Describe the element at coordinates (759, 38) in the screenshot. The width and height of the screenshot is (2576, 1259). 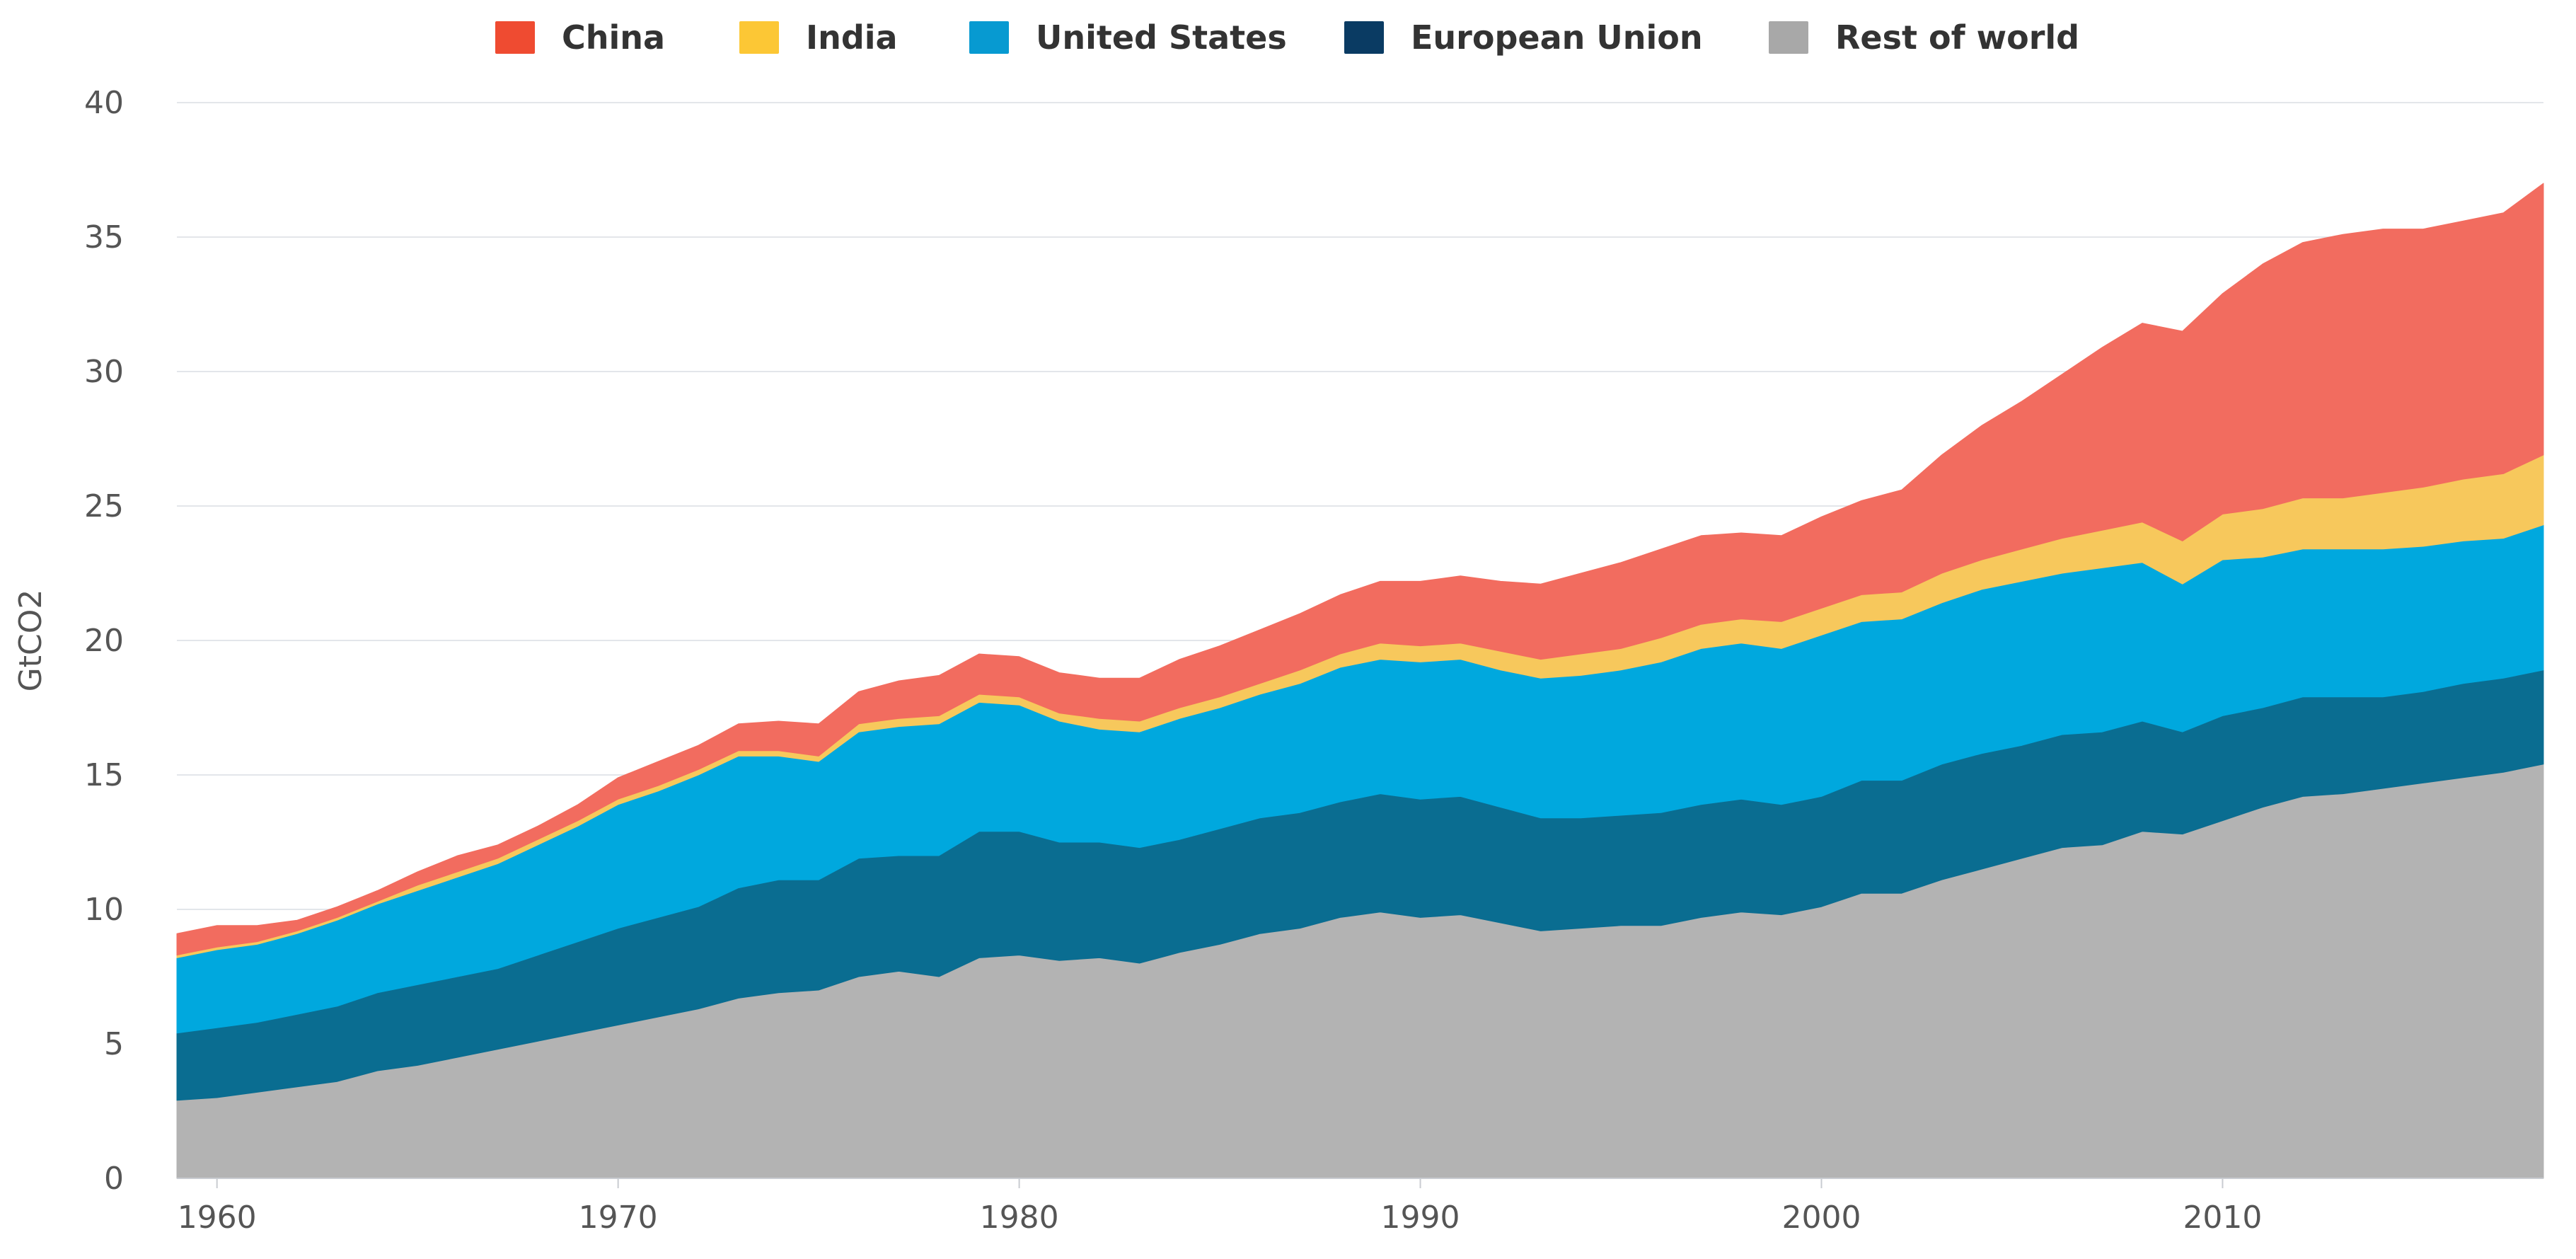
I see `legend-swatch-india` at that location.